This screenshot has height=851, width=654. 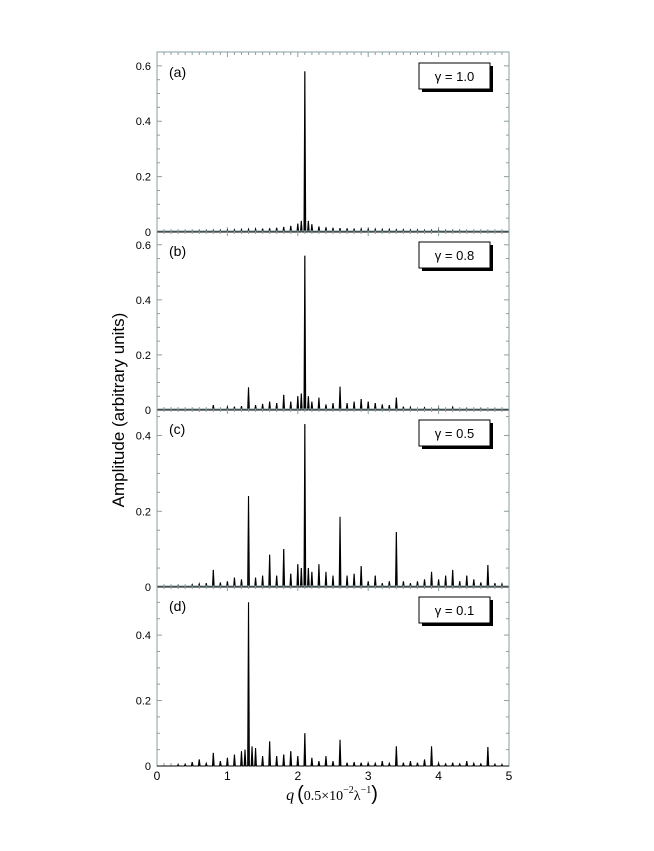 What do you see at coordinates (177, 606) in the screenshot?
I see `panel-label: (d)` at bounding box center [177, 606].